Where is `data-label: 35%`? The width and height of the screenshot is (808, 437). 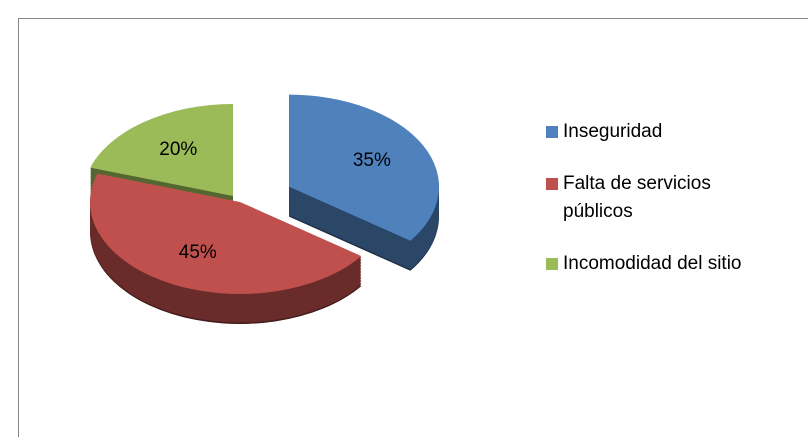 data-label: 35% is located at coordinates (372, 160).